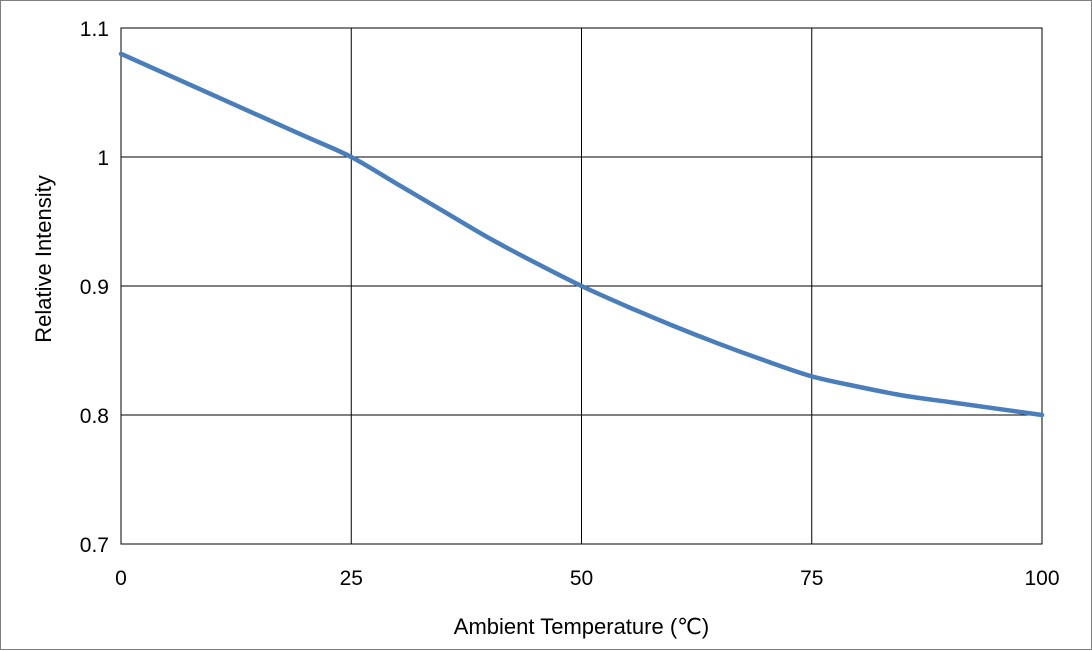 The width and height of the screenshot is (1092, 651). What do you see at coordinates (581, 626) in the screenshot?
I see `x-axis-label: Ambient Temperature (℃)` at bounding box center [581, 626].